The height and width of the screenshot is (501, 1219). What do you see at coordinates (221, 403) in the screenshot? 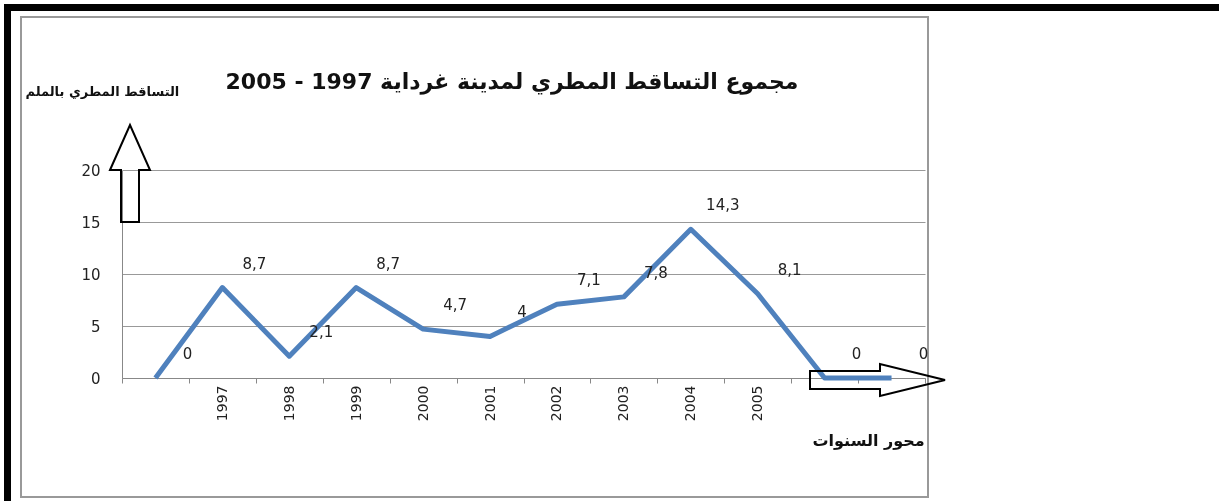
I see `x-tick-label: 1997` at bounding box center [221, 403].